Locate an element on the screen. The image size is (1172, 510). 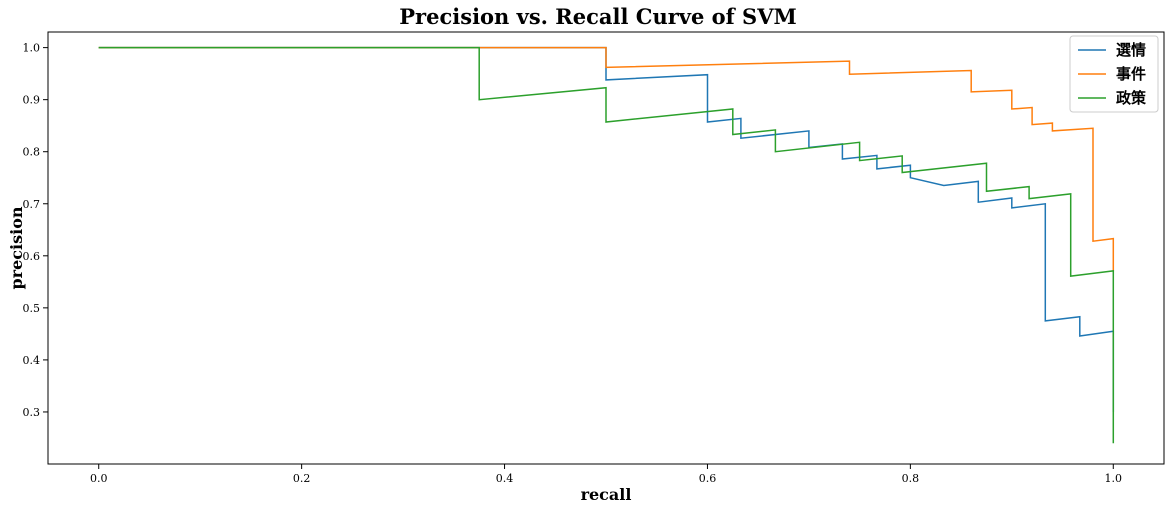
legend-label: 政策 is located at coordinates (1131, 98).